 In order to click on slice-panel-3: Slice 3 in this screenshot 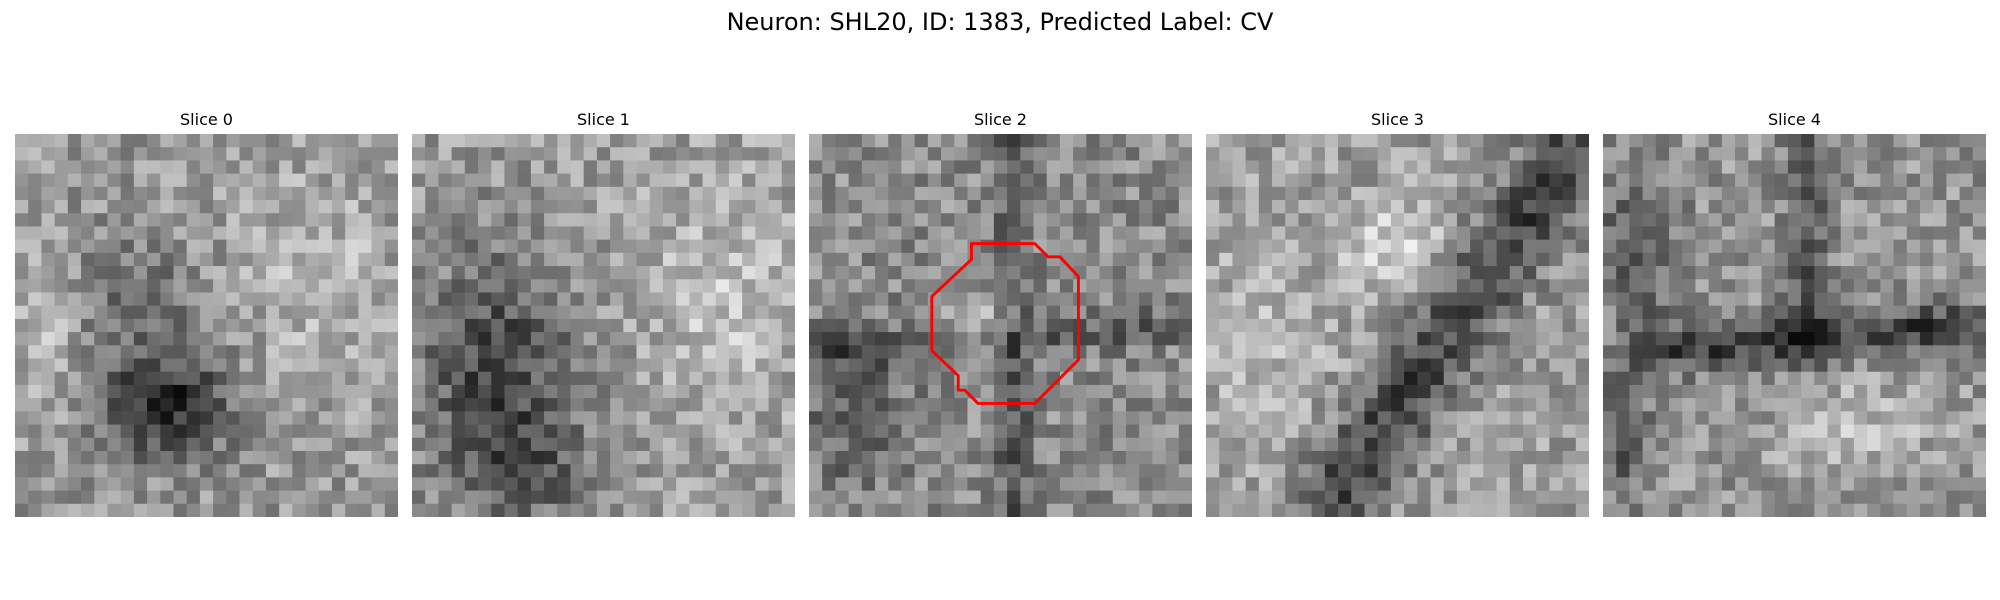, I will do `click(1397, 312)`.